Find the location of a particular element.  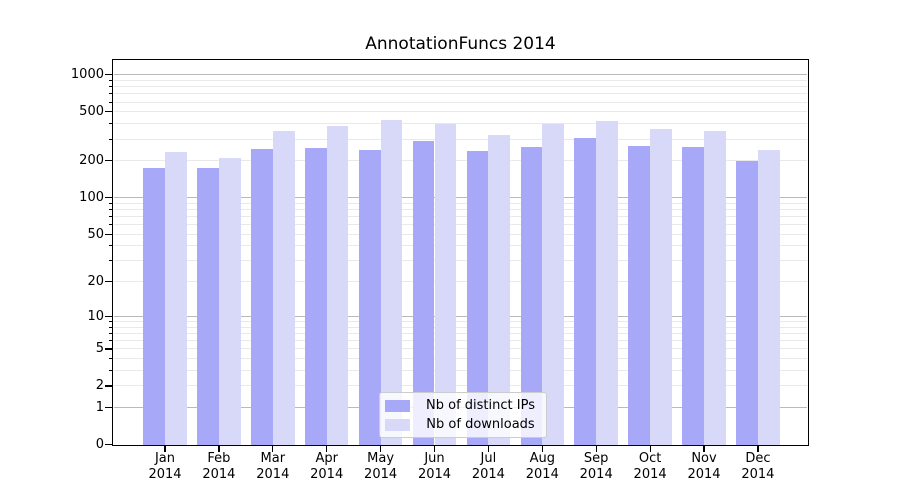

legend-label-downloads: Nb of downloads is located at coordinates (480, 424).